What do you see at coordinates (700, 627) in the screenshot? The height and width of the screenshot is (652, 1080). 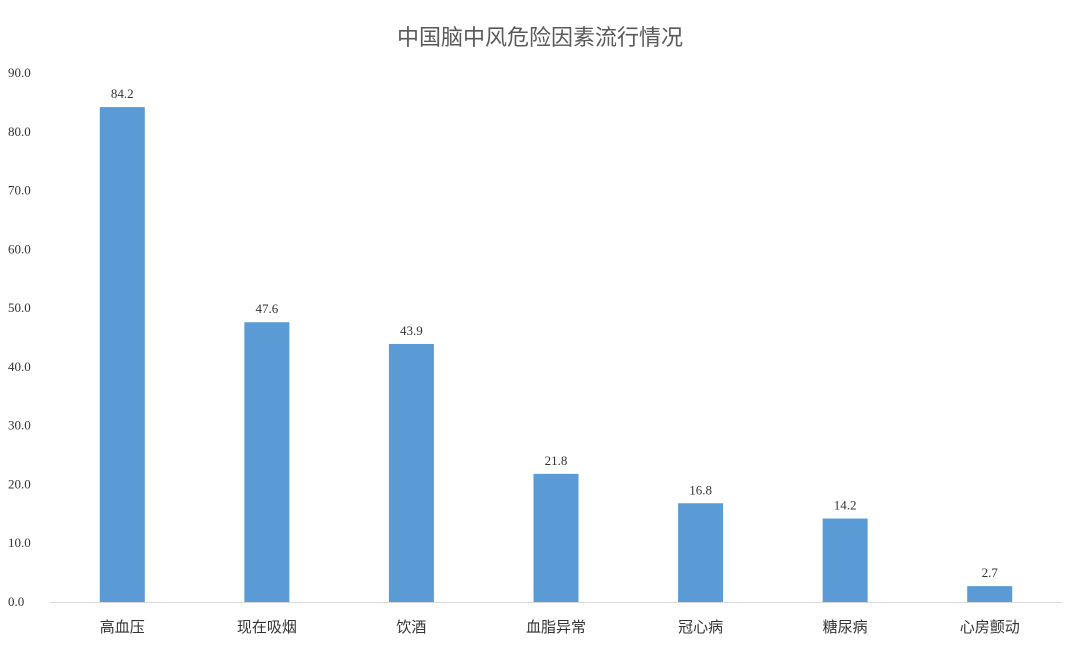 I see `x-category-label: 冠心病` at bounding box center [700, 627].